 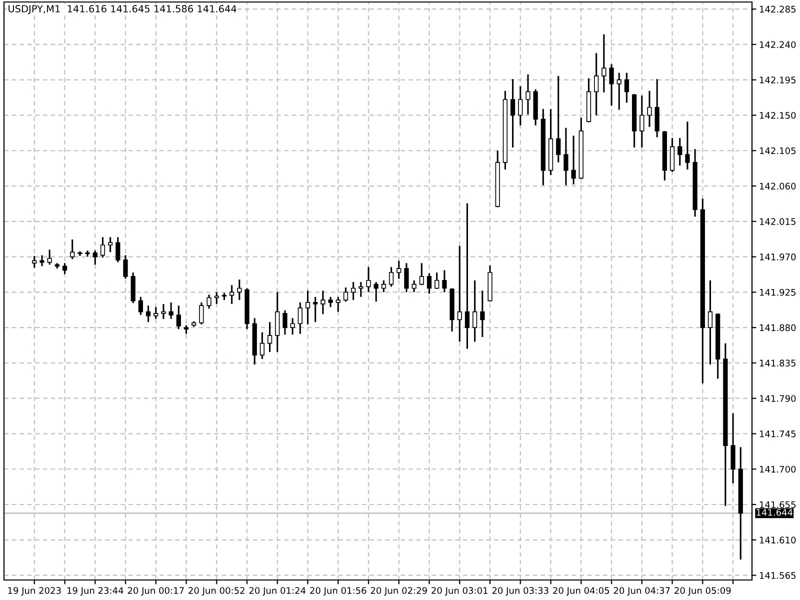 What do you see at coordinates (778, 328) in the screenshot?
I see `y-tick-label: 141.880` at bounding box center [778, 328].